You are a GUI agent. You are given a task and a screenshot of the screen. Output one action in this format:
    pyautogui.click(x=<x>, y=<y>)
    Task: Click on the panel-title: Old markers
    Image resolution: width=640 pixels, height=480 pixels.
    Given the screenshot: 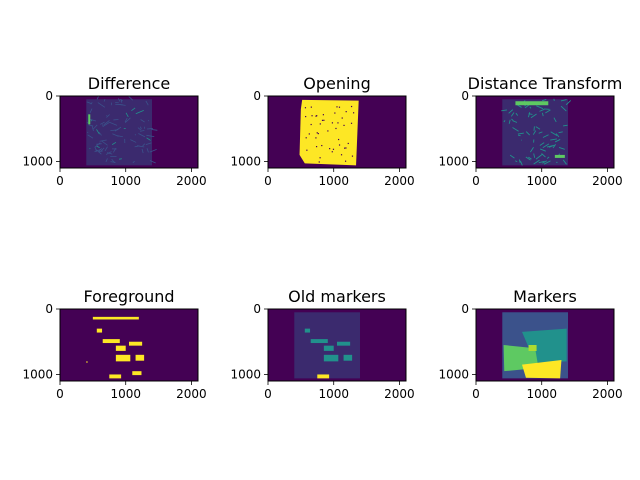 What is the action you would take?
    pyautogui.click(x=337, y=296)
    